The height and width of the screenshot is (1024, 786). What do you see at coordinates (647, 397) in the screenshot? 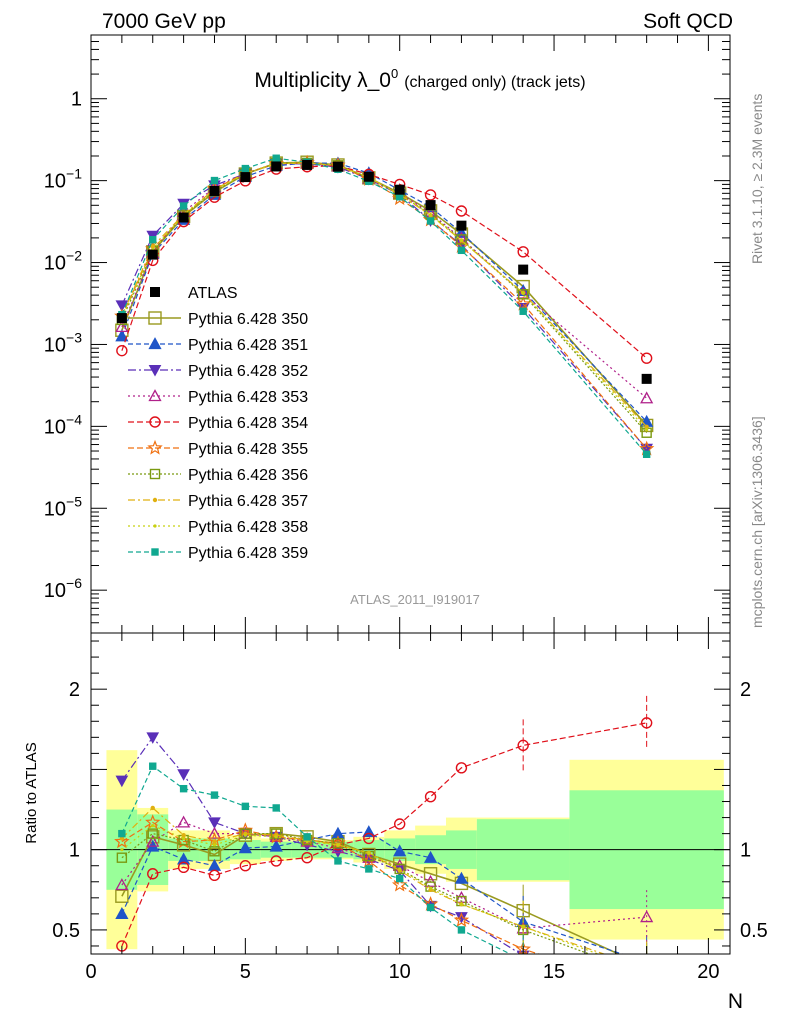
I see `series-353-point` at bounding box center [647, 397].